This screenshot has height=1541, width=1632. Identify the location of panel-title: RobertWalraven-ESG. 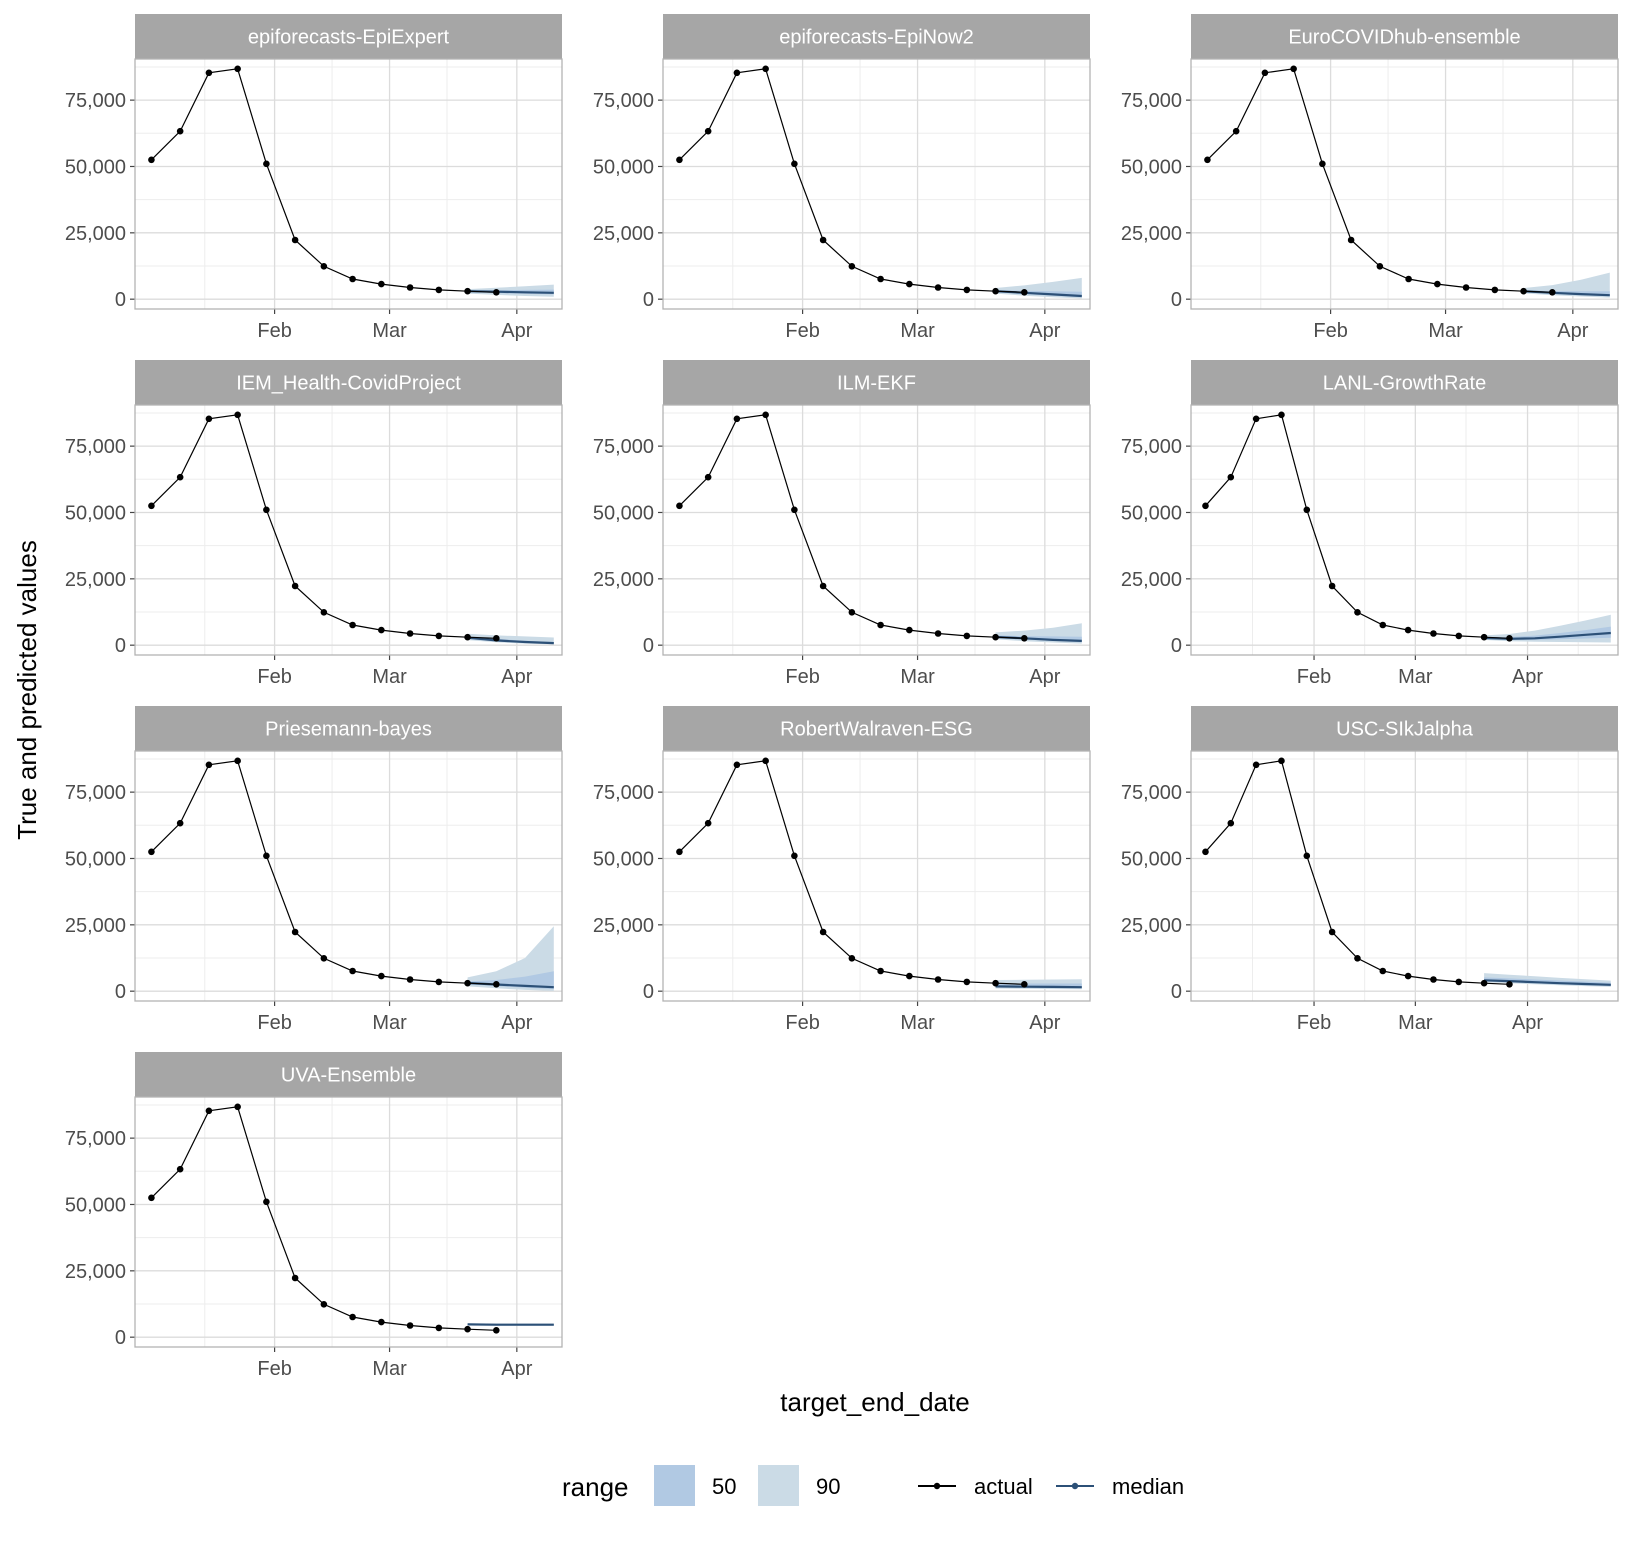
(876, 730).